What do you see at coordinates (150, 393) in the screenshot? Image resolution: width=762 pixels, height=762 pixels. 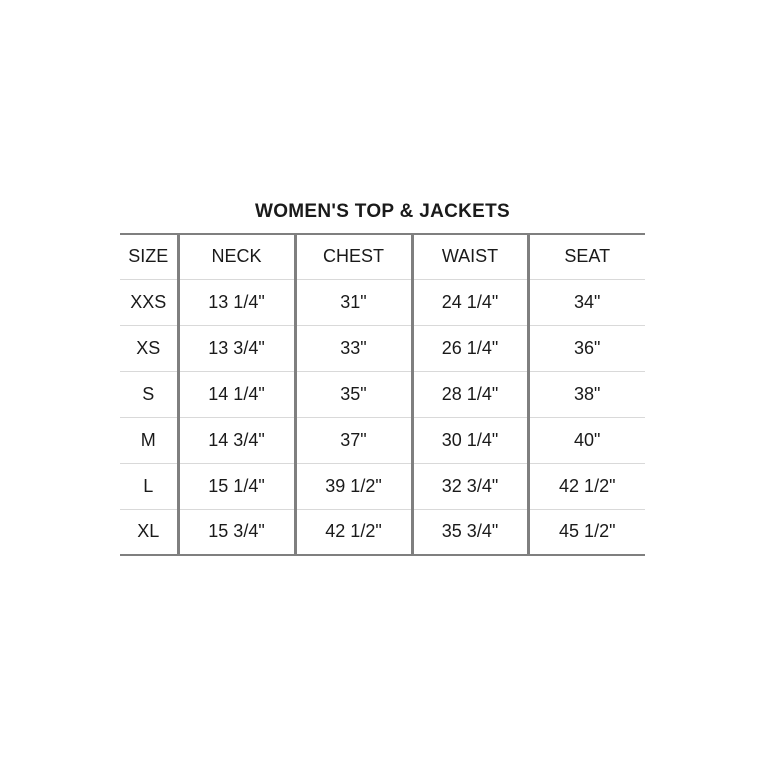 I see `size-label-cell: S` at bounding box center [150, 393].